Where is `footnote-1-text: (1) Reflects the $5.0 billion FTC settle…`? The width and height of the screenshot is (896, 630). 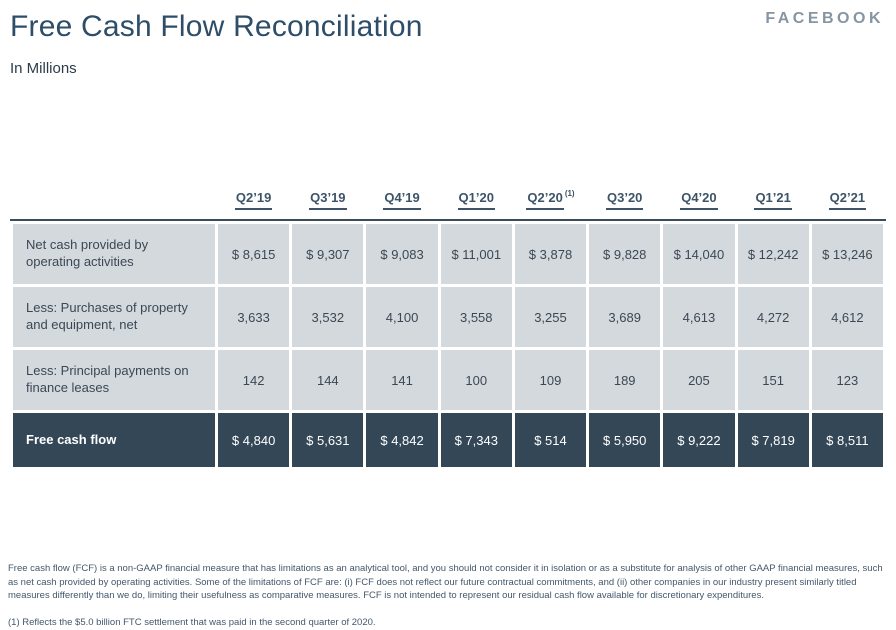
footnote-1-text: (1) Reflects the $5.0 billion FTC settle… is located at coordinates (192, 623).